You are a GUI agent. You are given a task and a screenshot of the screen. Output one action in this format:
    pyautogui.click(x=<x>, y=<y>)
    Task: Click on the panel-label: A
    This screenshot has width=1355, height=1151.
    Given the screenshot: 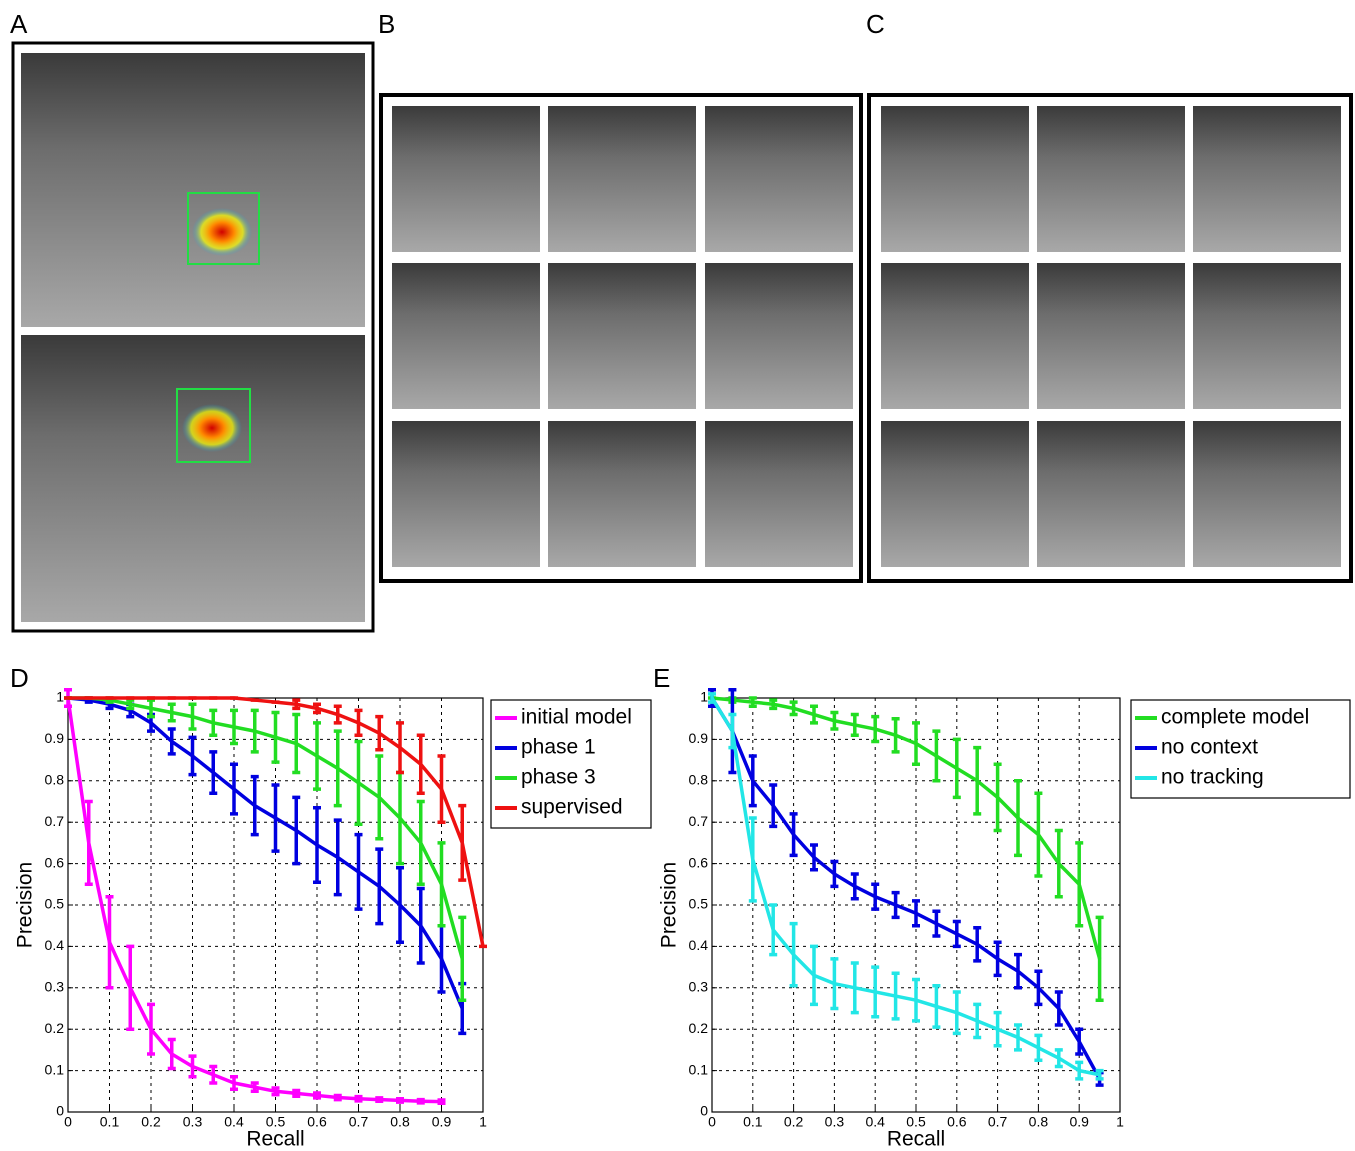 What is the action you would take?
    pyautogui.click(x=19, y=24)
    